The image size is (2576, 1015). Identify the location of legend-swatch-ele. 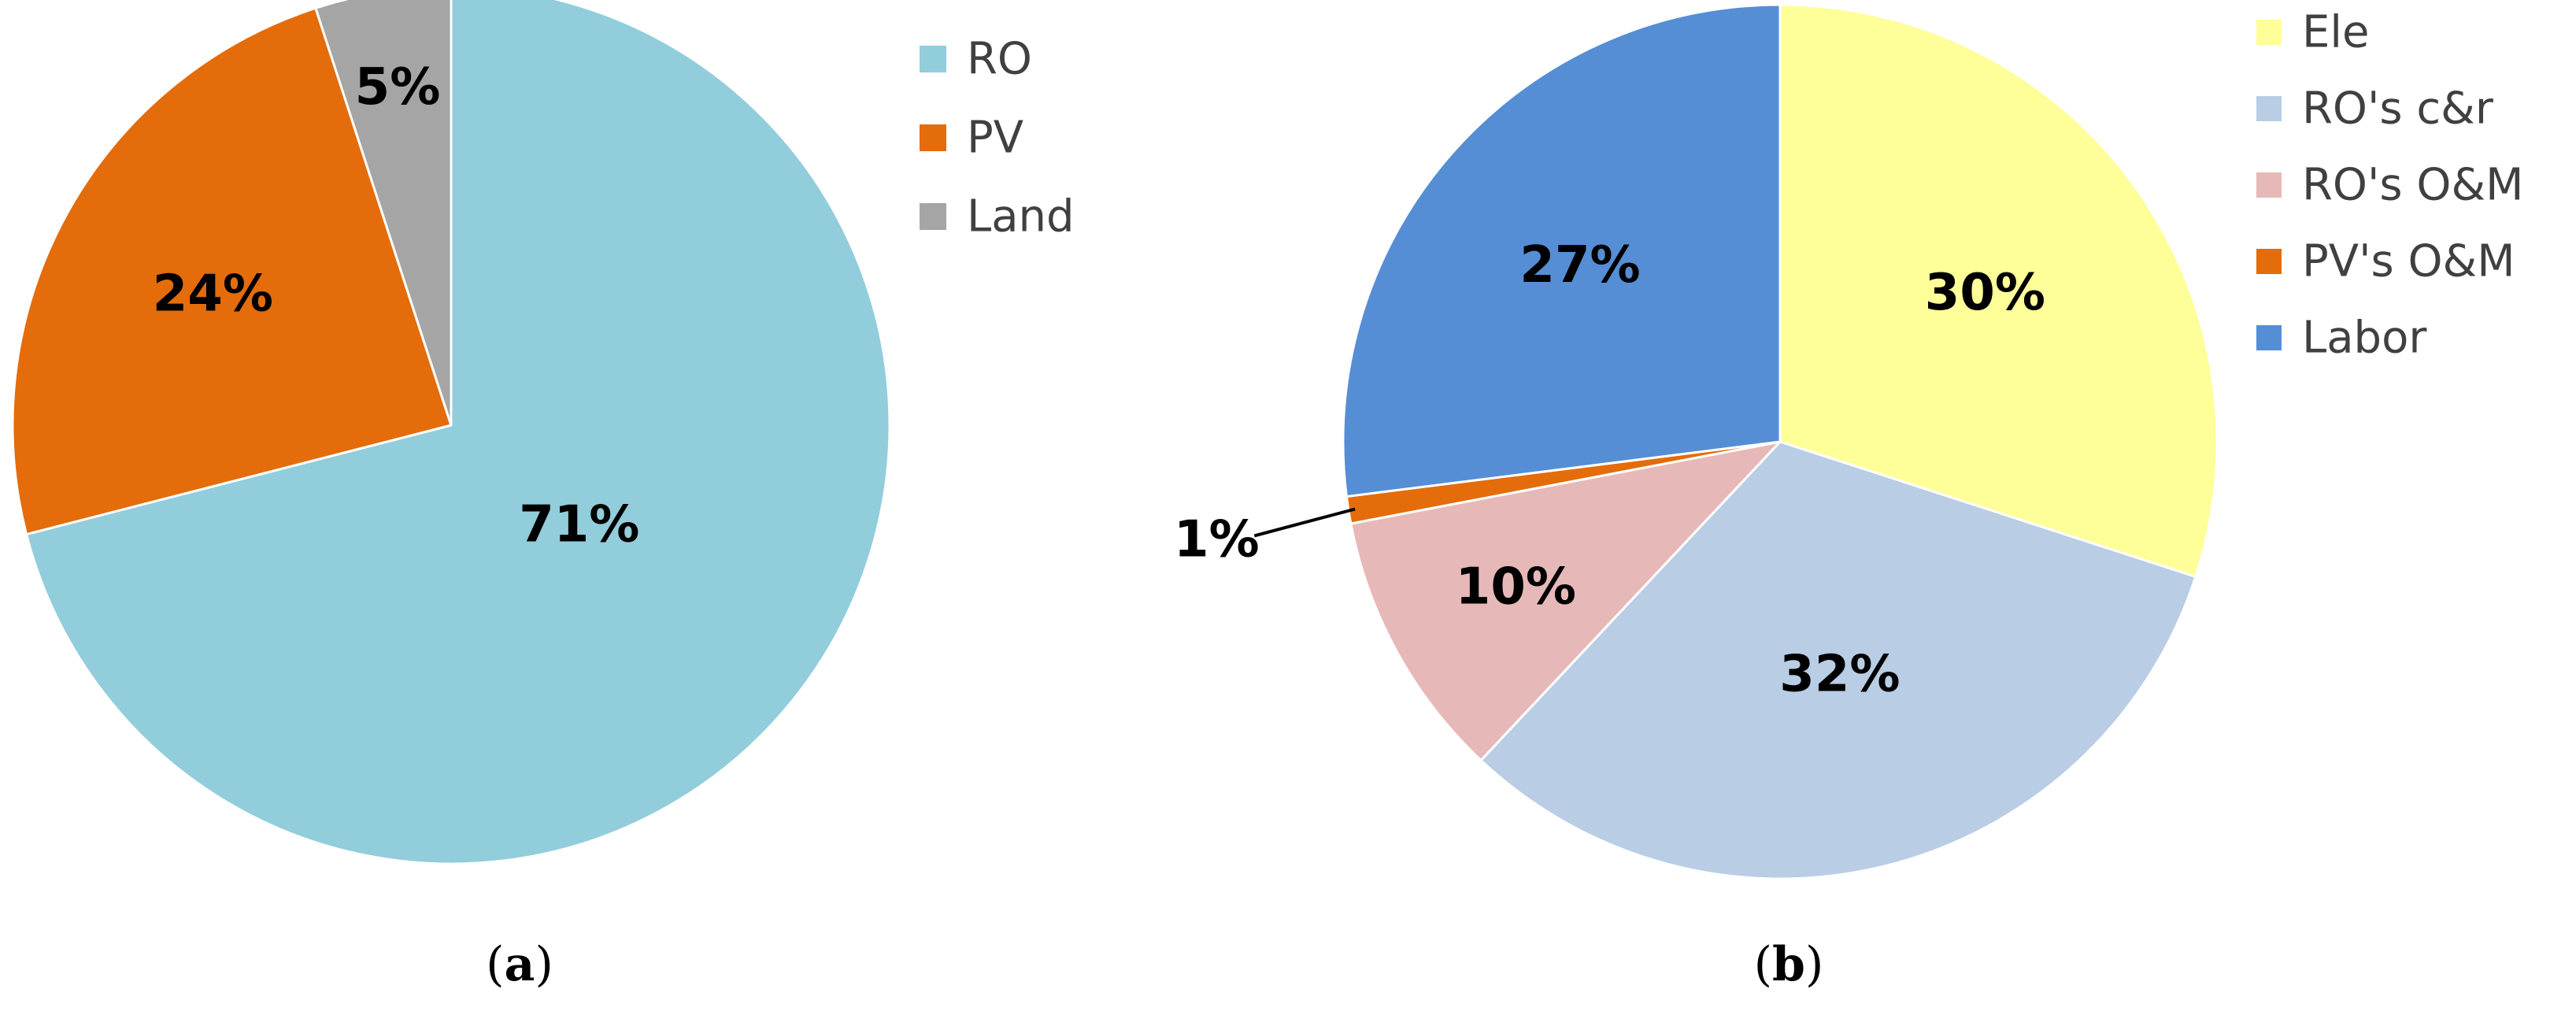
(2269, 32).